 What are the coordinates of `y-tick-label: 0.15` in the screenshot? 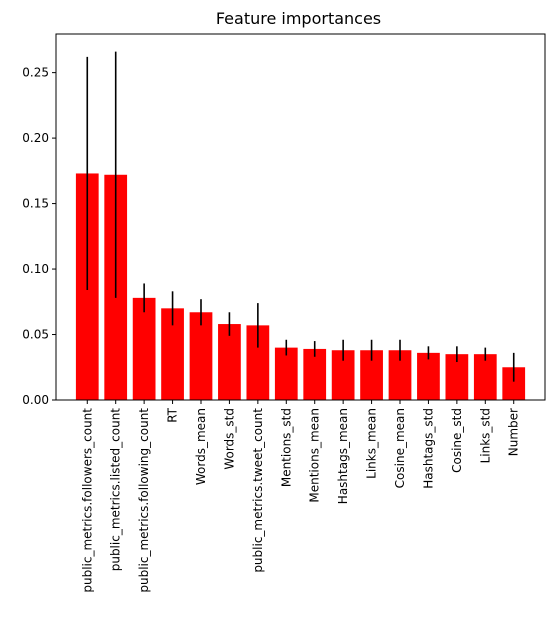 It's located at (35, 204).